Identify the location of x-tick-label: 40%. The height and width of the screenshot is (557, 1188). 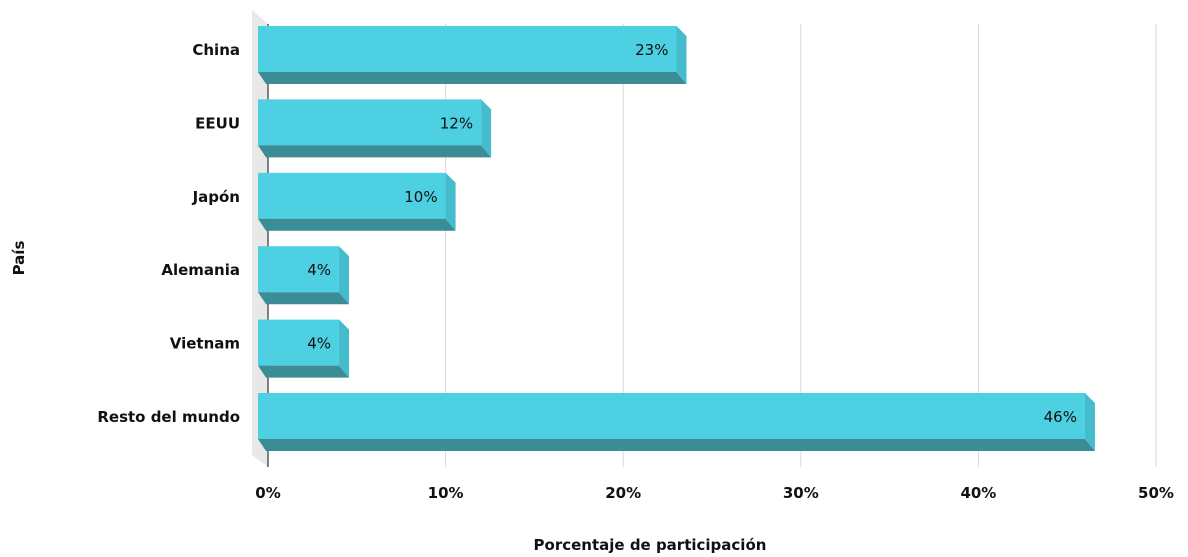
(978, 493).